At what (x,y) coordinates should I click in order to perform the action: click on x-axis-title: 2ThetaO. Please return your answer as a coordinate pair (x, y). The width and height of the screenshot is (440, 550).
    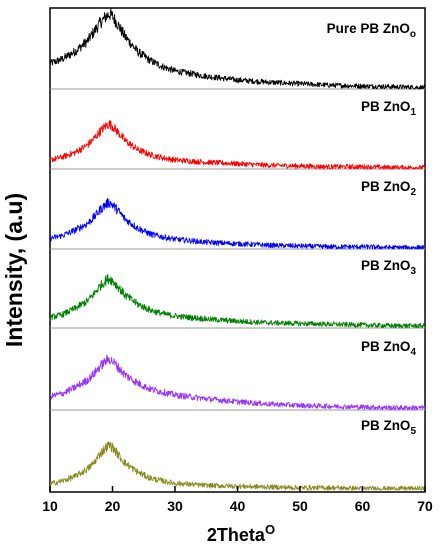
    Looking at the image, I should click on (241, 533).